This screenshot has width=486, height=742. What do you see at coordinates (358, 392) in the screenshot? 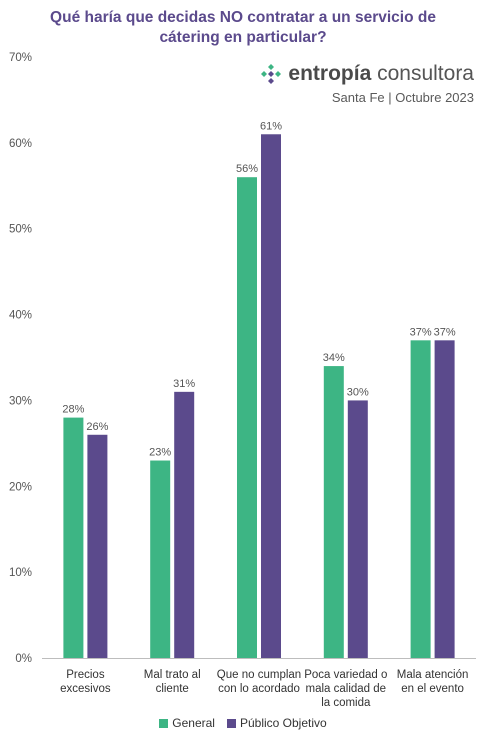
I see `data-label: 30%` at bounding box center [358, 392].